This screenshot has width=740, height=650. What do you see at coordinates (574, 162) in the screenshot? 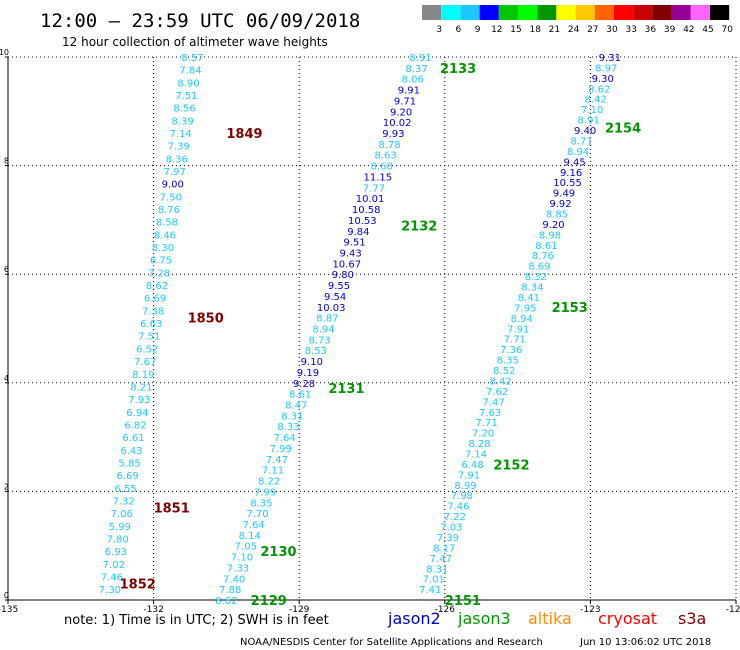
I see `wave-height-value: 9.45` at bounding box center [574, 162].